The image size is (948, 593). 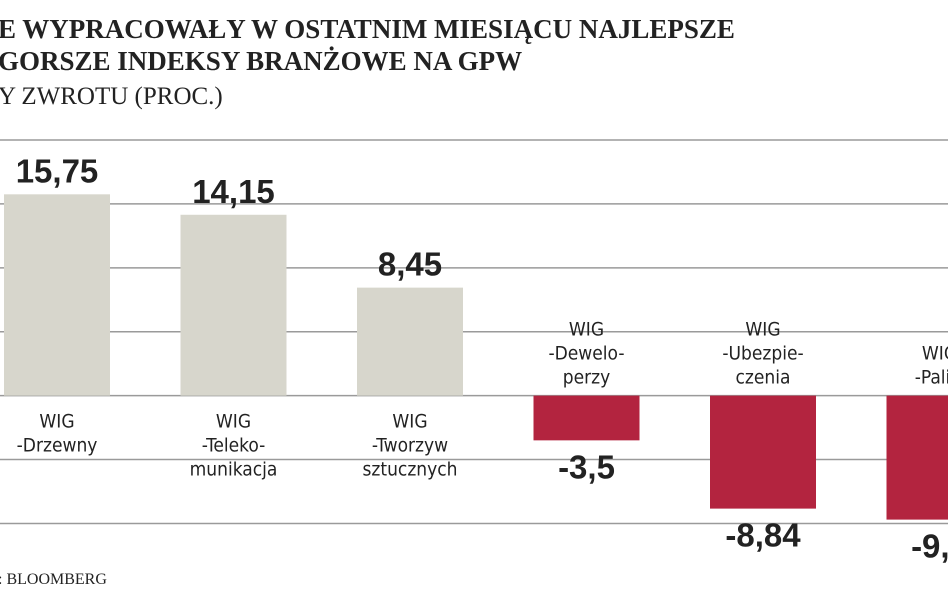 I want to click on value-label: -3,5, so click(x=586, y=466).